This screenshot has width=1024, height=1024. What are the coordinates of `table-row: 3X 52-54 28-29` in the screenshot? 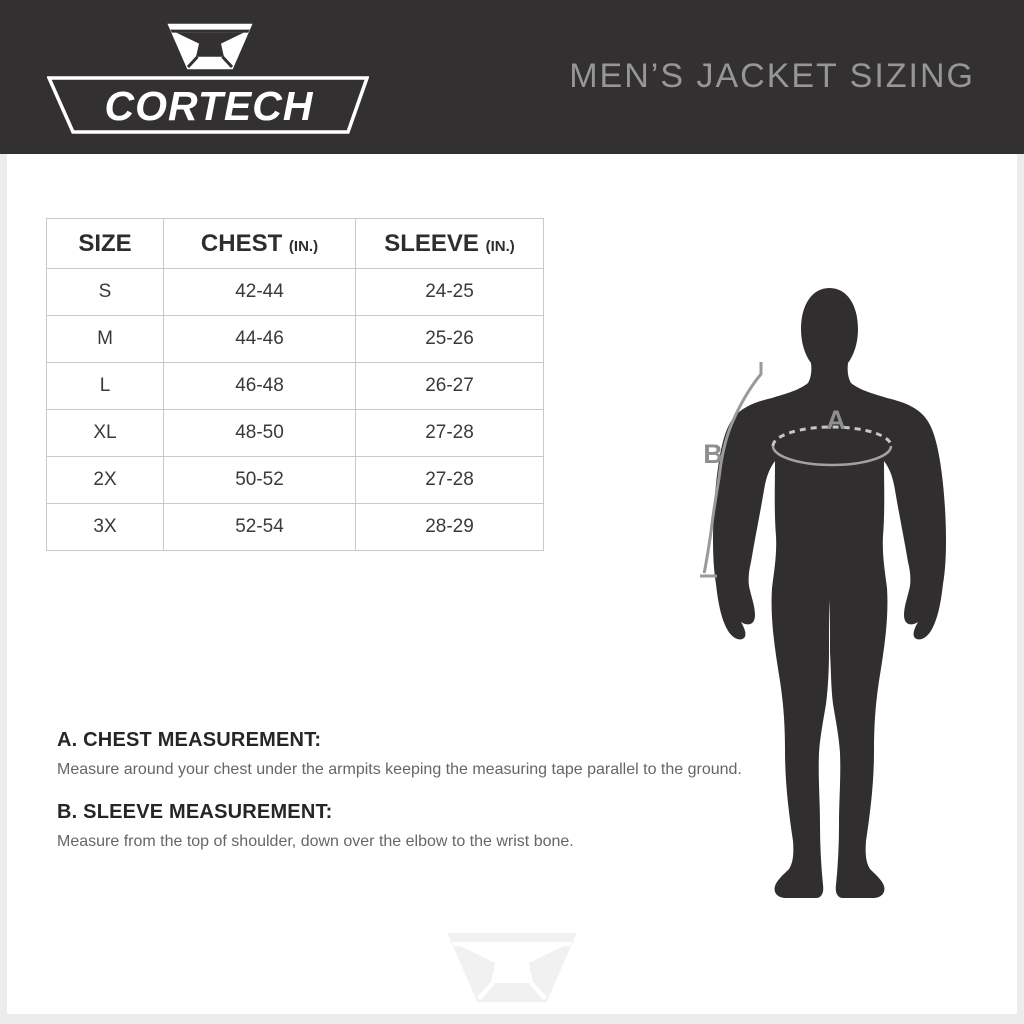 It's located at (295, 527).